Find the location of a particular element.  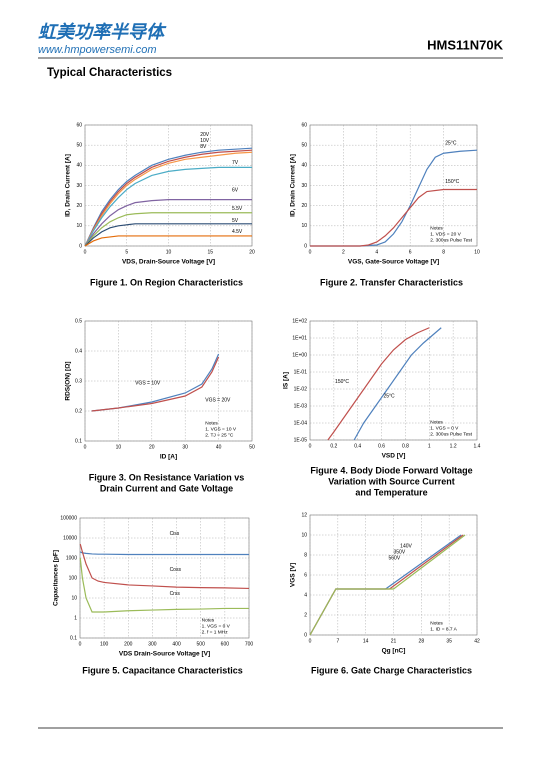

y-tick-label: 1E-04 is located at coordinates (301, 423).